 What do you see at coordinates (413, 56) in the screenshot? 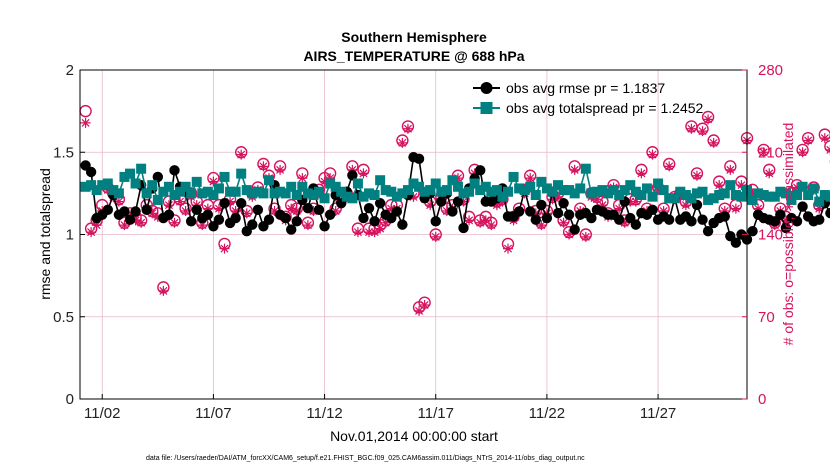
I see `chart-subtitle: AIRS_TEMPERATURE @ 688 hPa` at bounding box center [413, 56].